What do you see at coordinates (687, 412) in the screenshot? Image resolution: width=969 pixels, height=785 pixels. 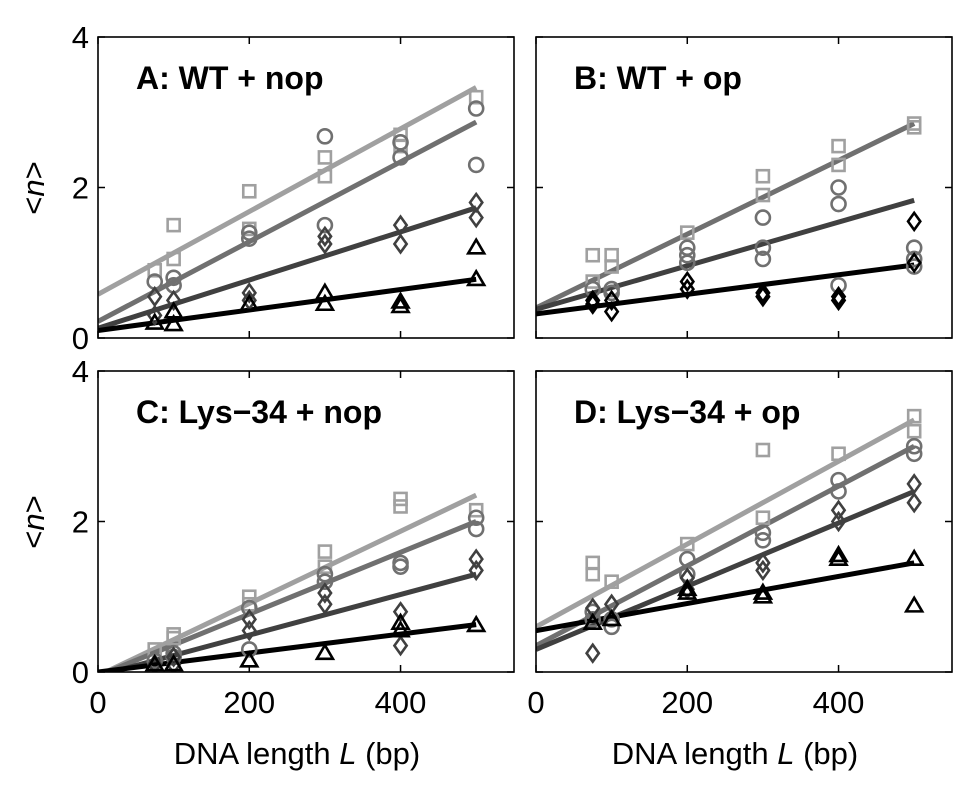 I see `panel-d-title: D: Lys−34 + op` at bounding box center [687, 412].